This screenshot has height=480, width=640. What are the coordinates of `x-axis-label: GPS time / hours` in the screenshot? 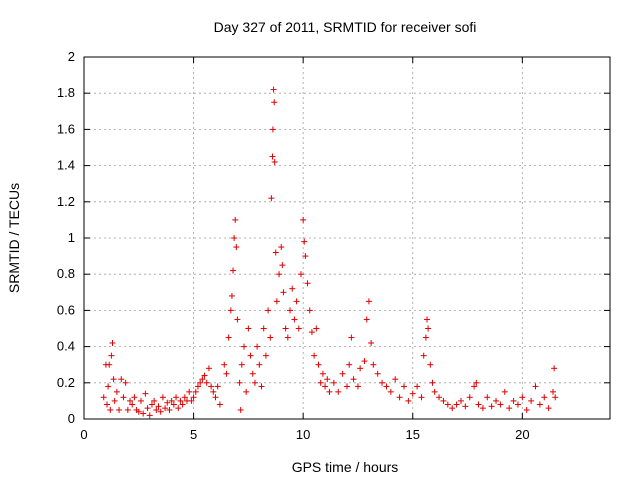 It's located at (345, 467).